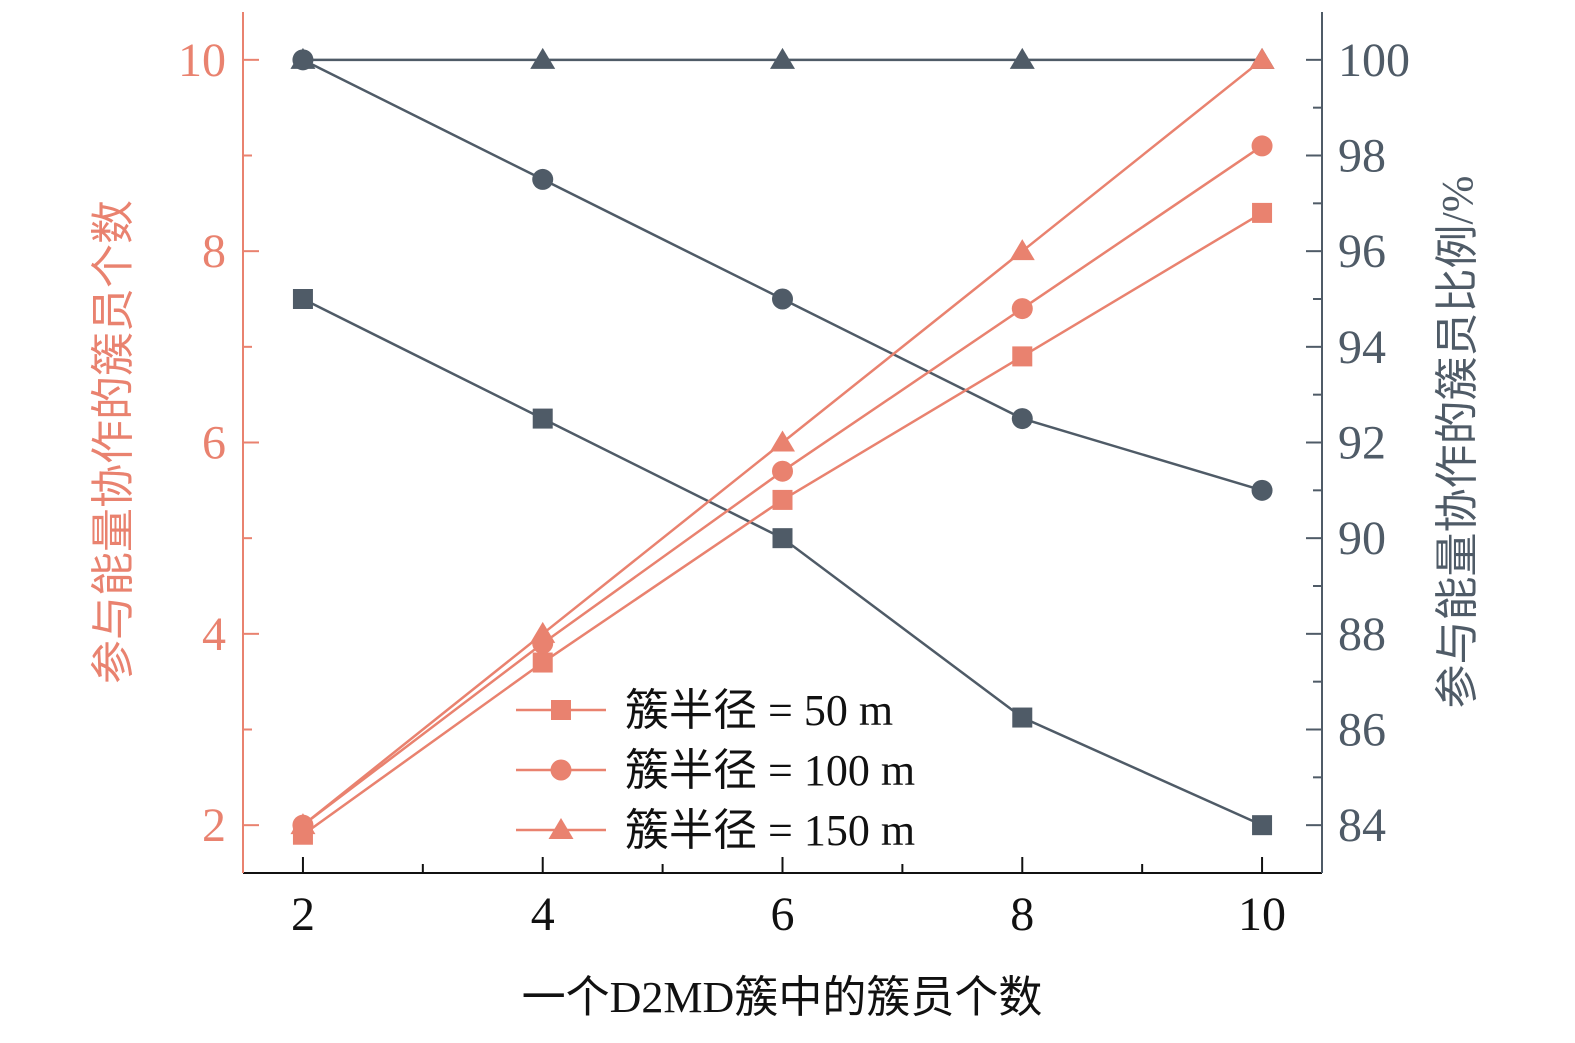  What do you see at coordinates (1262, 914) in the screenshot?
I see `x-tick-label: 10` at bounding box center [1262, 914].